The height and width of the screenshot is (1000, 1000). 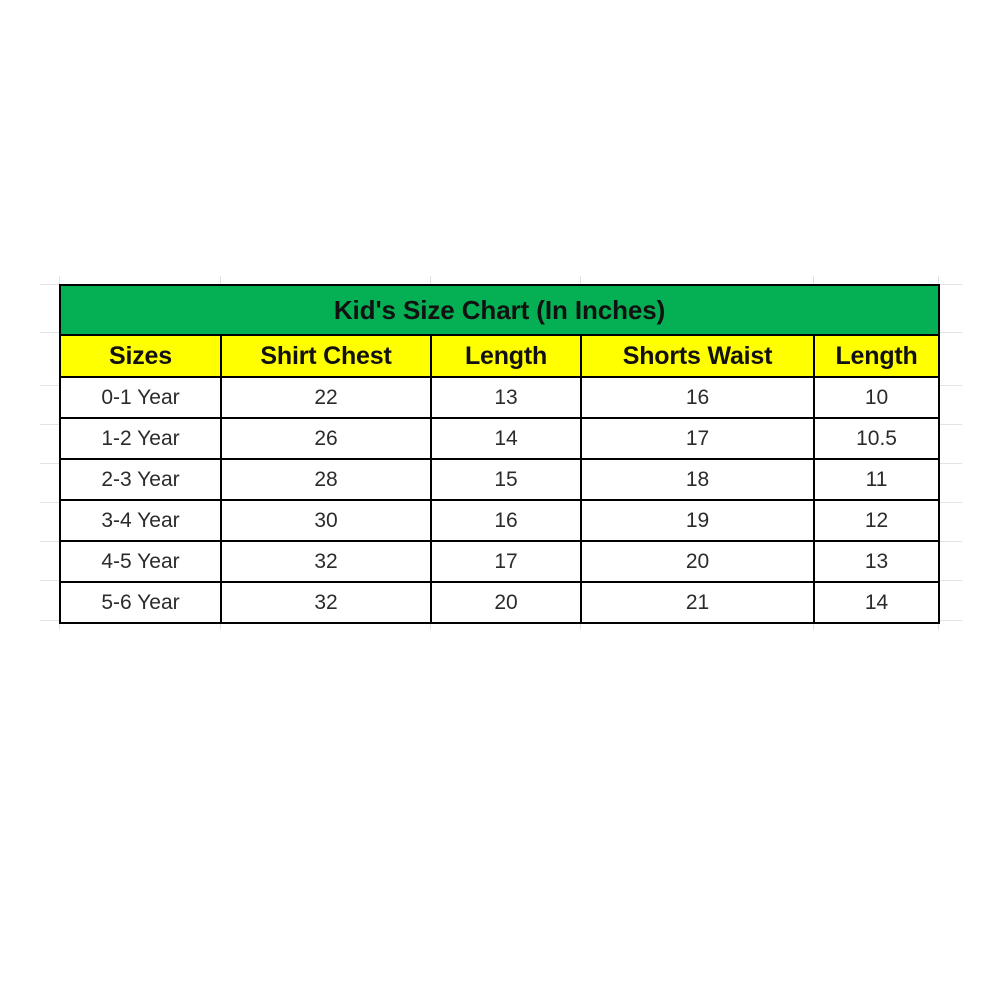 What do you see at coordinates (876, 479) in the screenshot?
I see `cell-shorts-length: 11` at bounding box center [876, 479].